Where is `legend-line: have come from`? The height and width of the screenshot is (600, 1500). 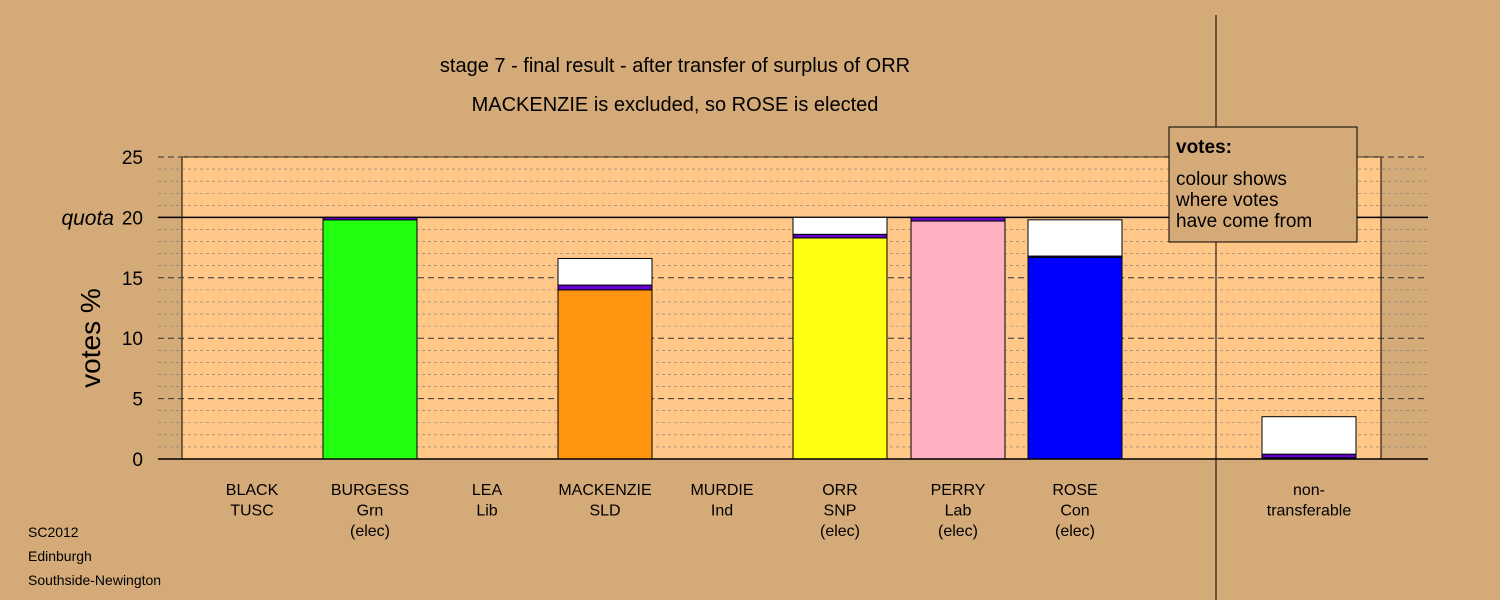 legend-line: have come from is located at coordinates (1244, 221).